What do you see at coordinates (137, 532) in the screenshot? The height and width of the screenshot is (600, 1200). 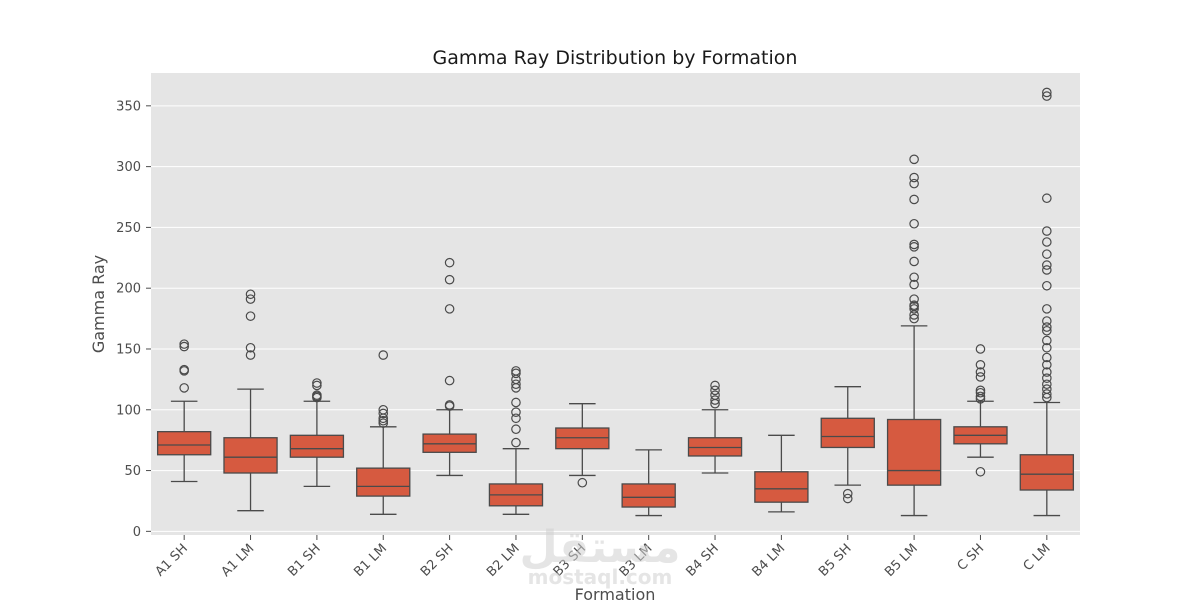 I see `y-tick-label: 0` at bounding box center [137, 532].